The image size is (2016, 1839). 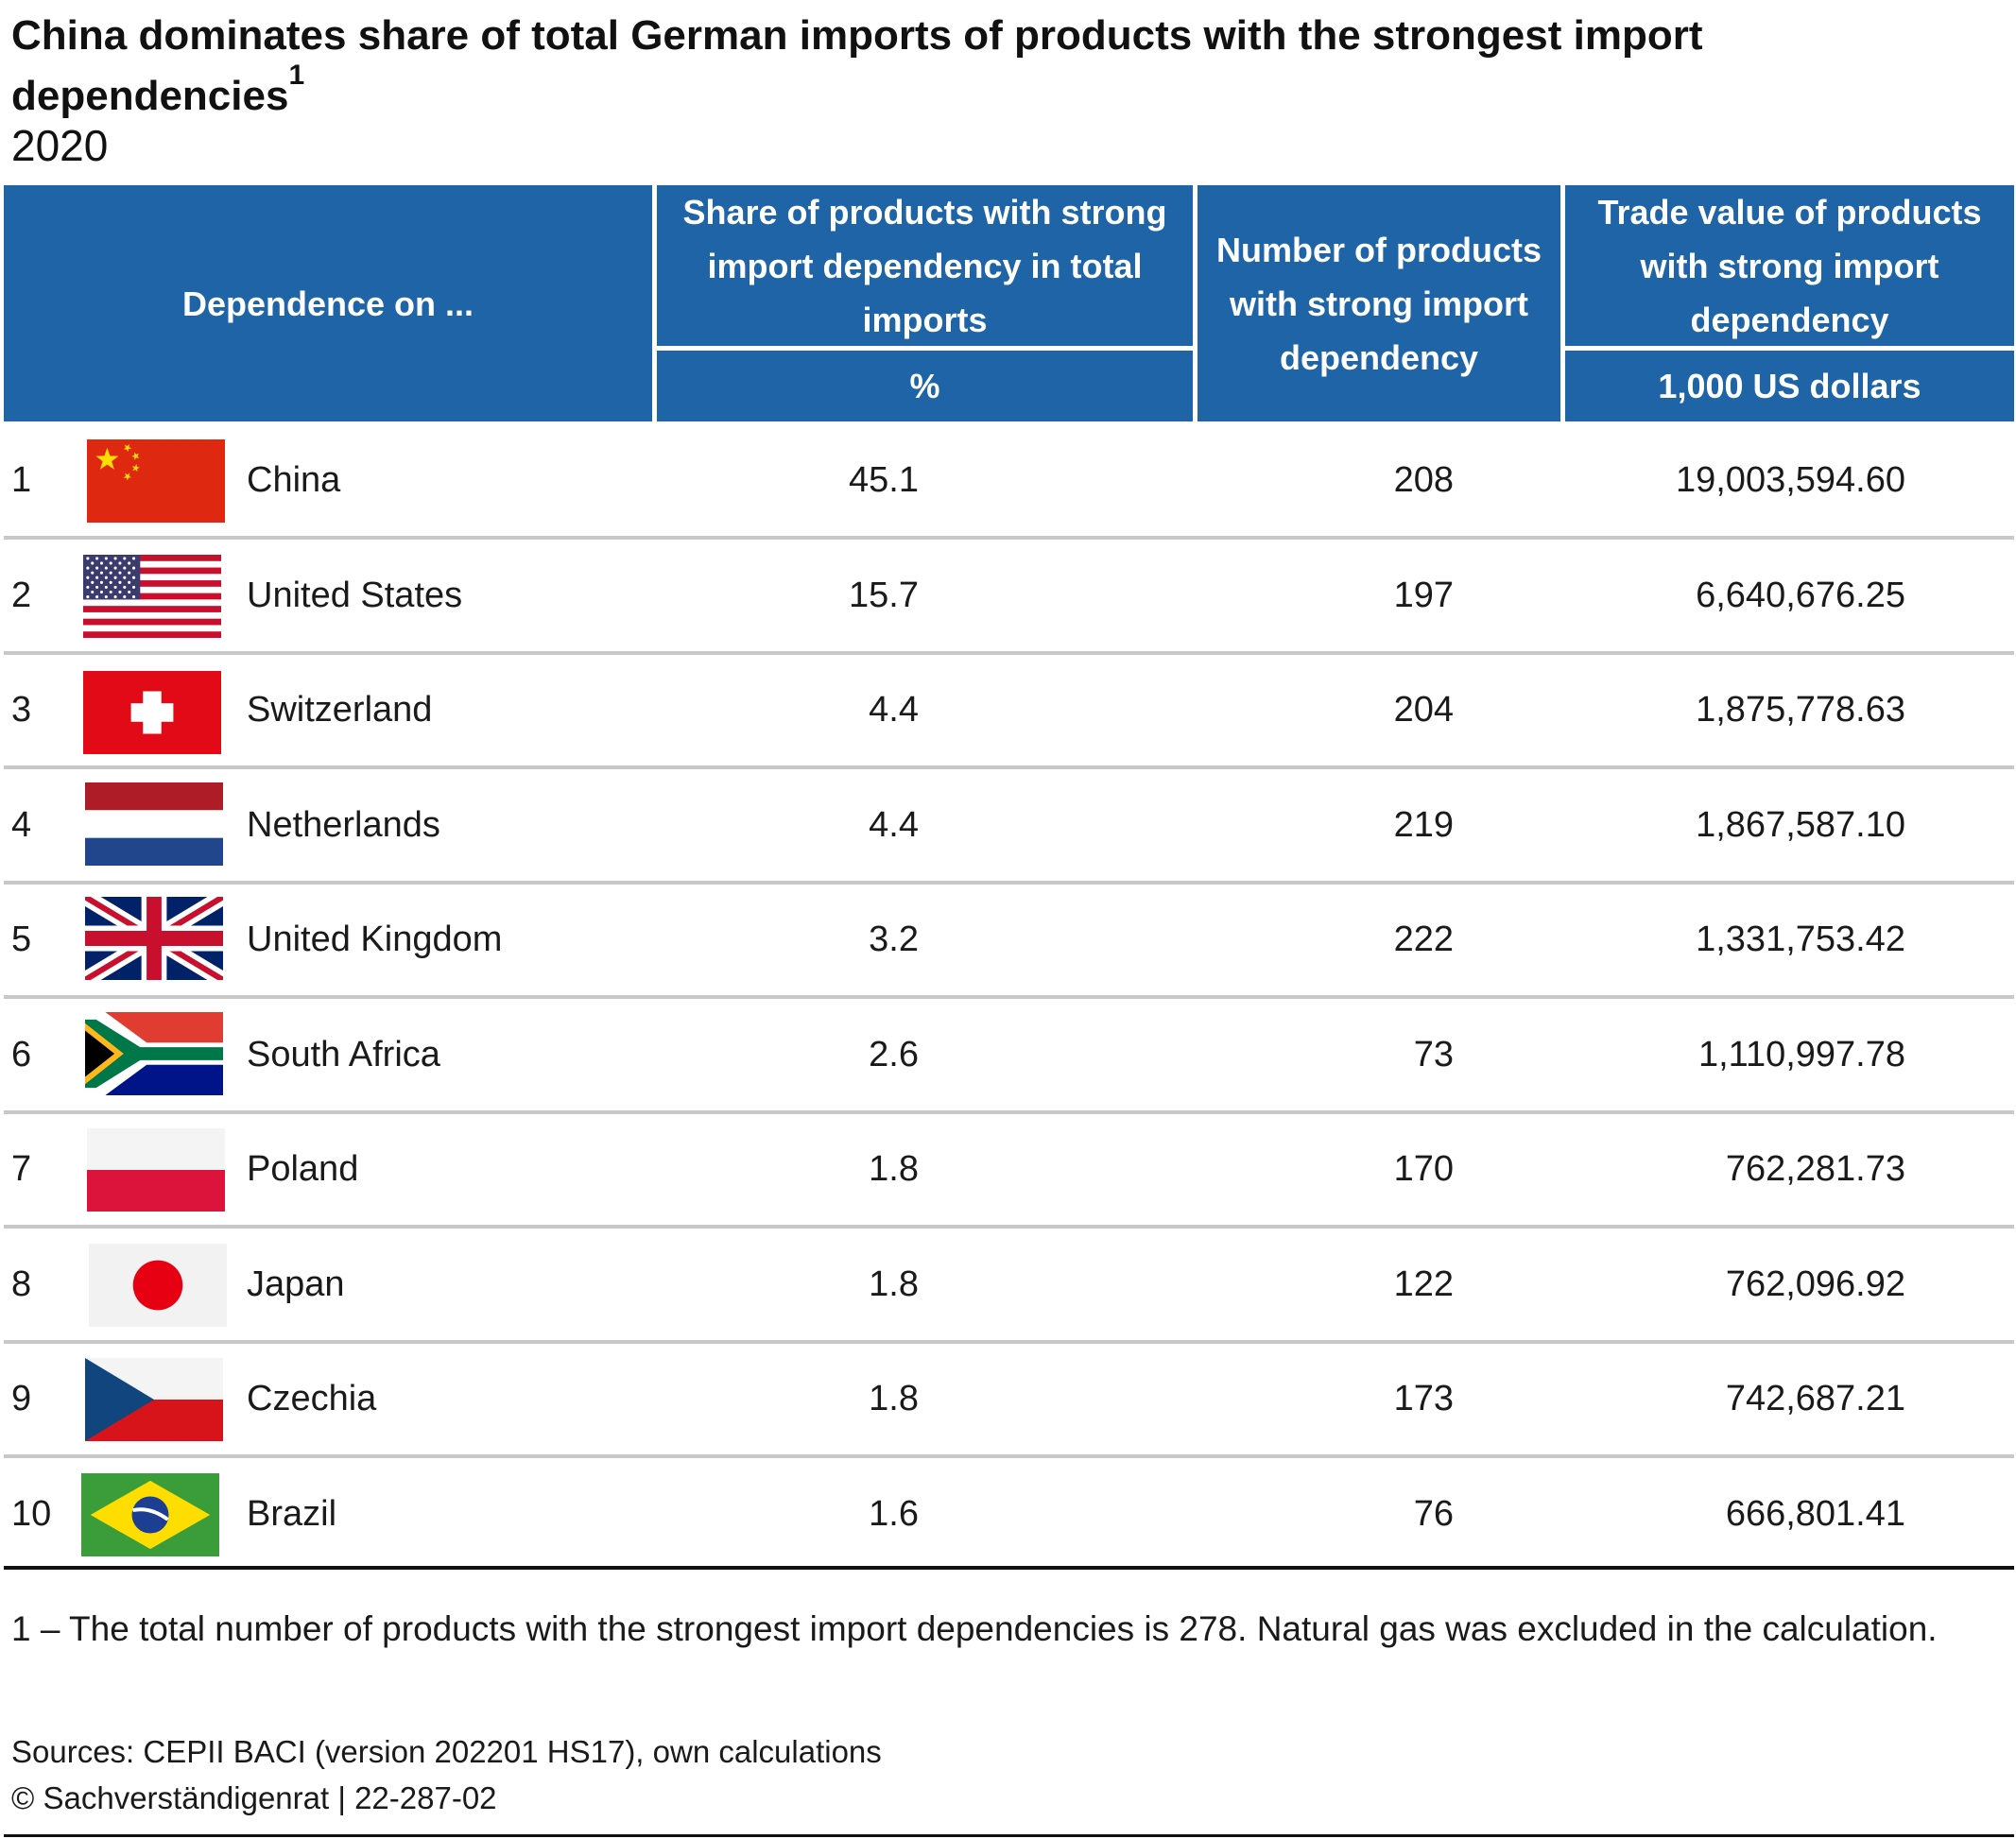 What do you see at coordinates (1815, 1283) in the screenshot?
I see `trade-value-cell: 762,096.92` at bounding box center [1815, 1283].